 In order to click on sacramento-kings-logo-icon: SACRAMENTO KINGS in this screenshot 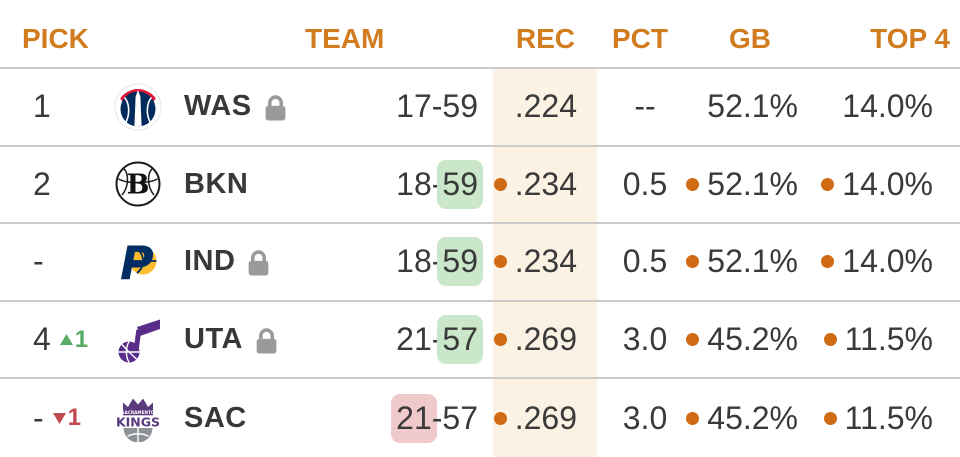, I will do `click(137, 420)`.